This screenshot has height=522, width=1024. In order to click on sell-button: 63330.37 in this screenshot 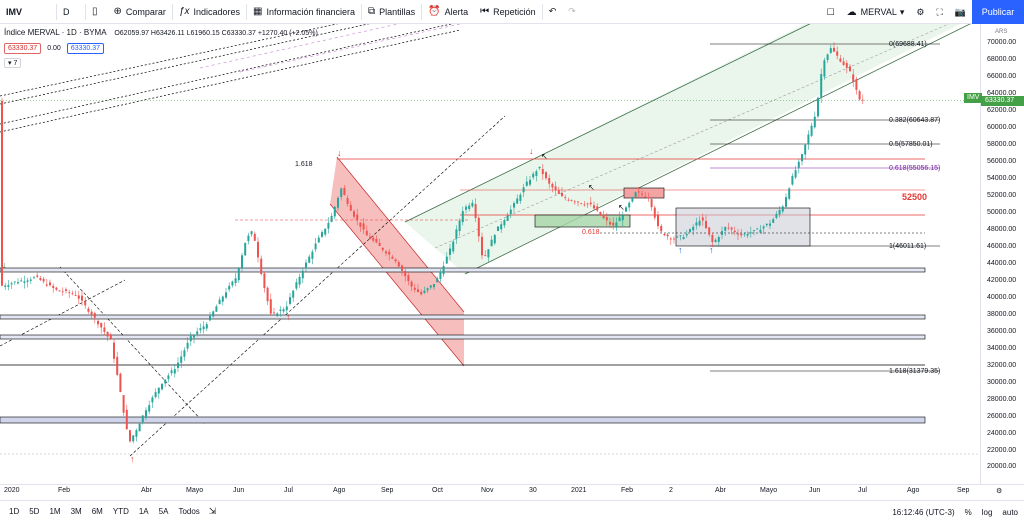, I will do `click(23, 48)`.